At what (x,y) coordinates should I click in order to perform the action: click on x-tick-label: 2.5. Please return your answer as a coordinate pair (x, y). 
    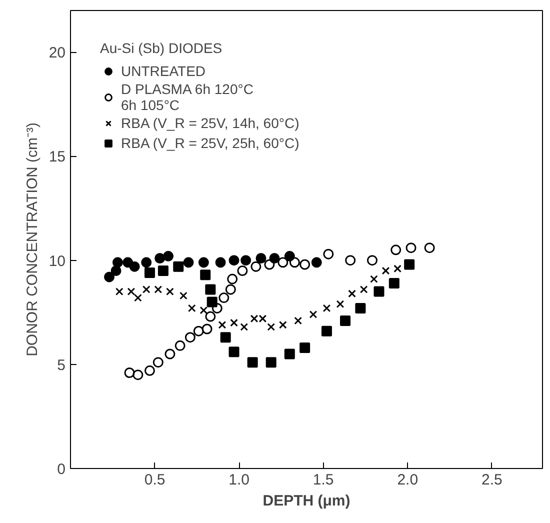
    Looking at the image, I should click on (492, 480).